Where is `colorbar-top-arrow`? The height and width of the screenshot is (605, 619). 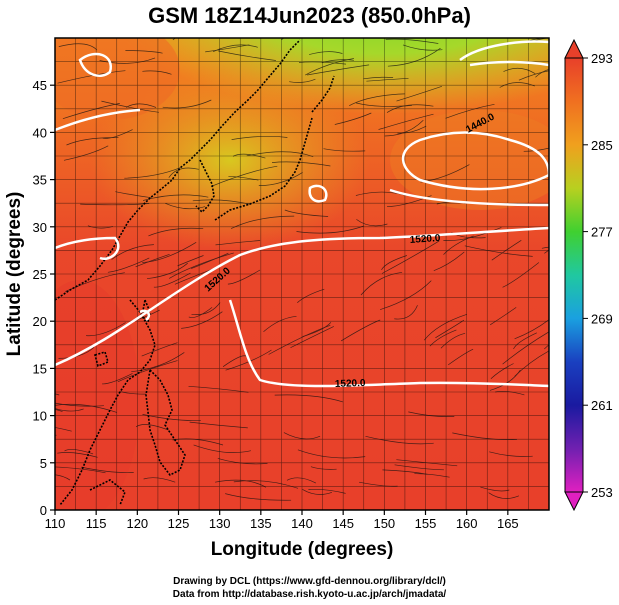
colorbar-top-arrow is located at coordinates (574, 48).